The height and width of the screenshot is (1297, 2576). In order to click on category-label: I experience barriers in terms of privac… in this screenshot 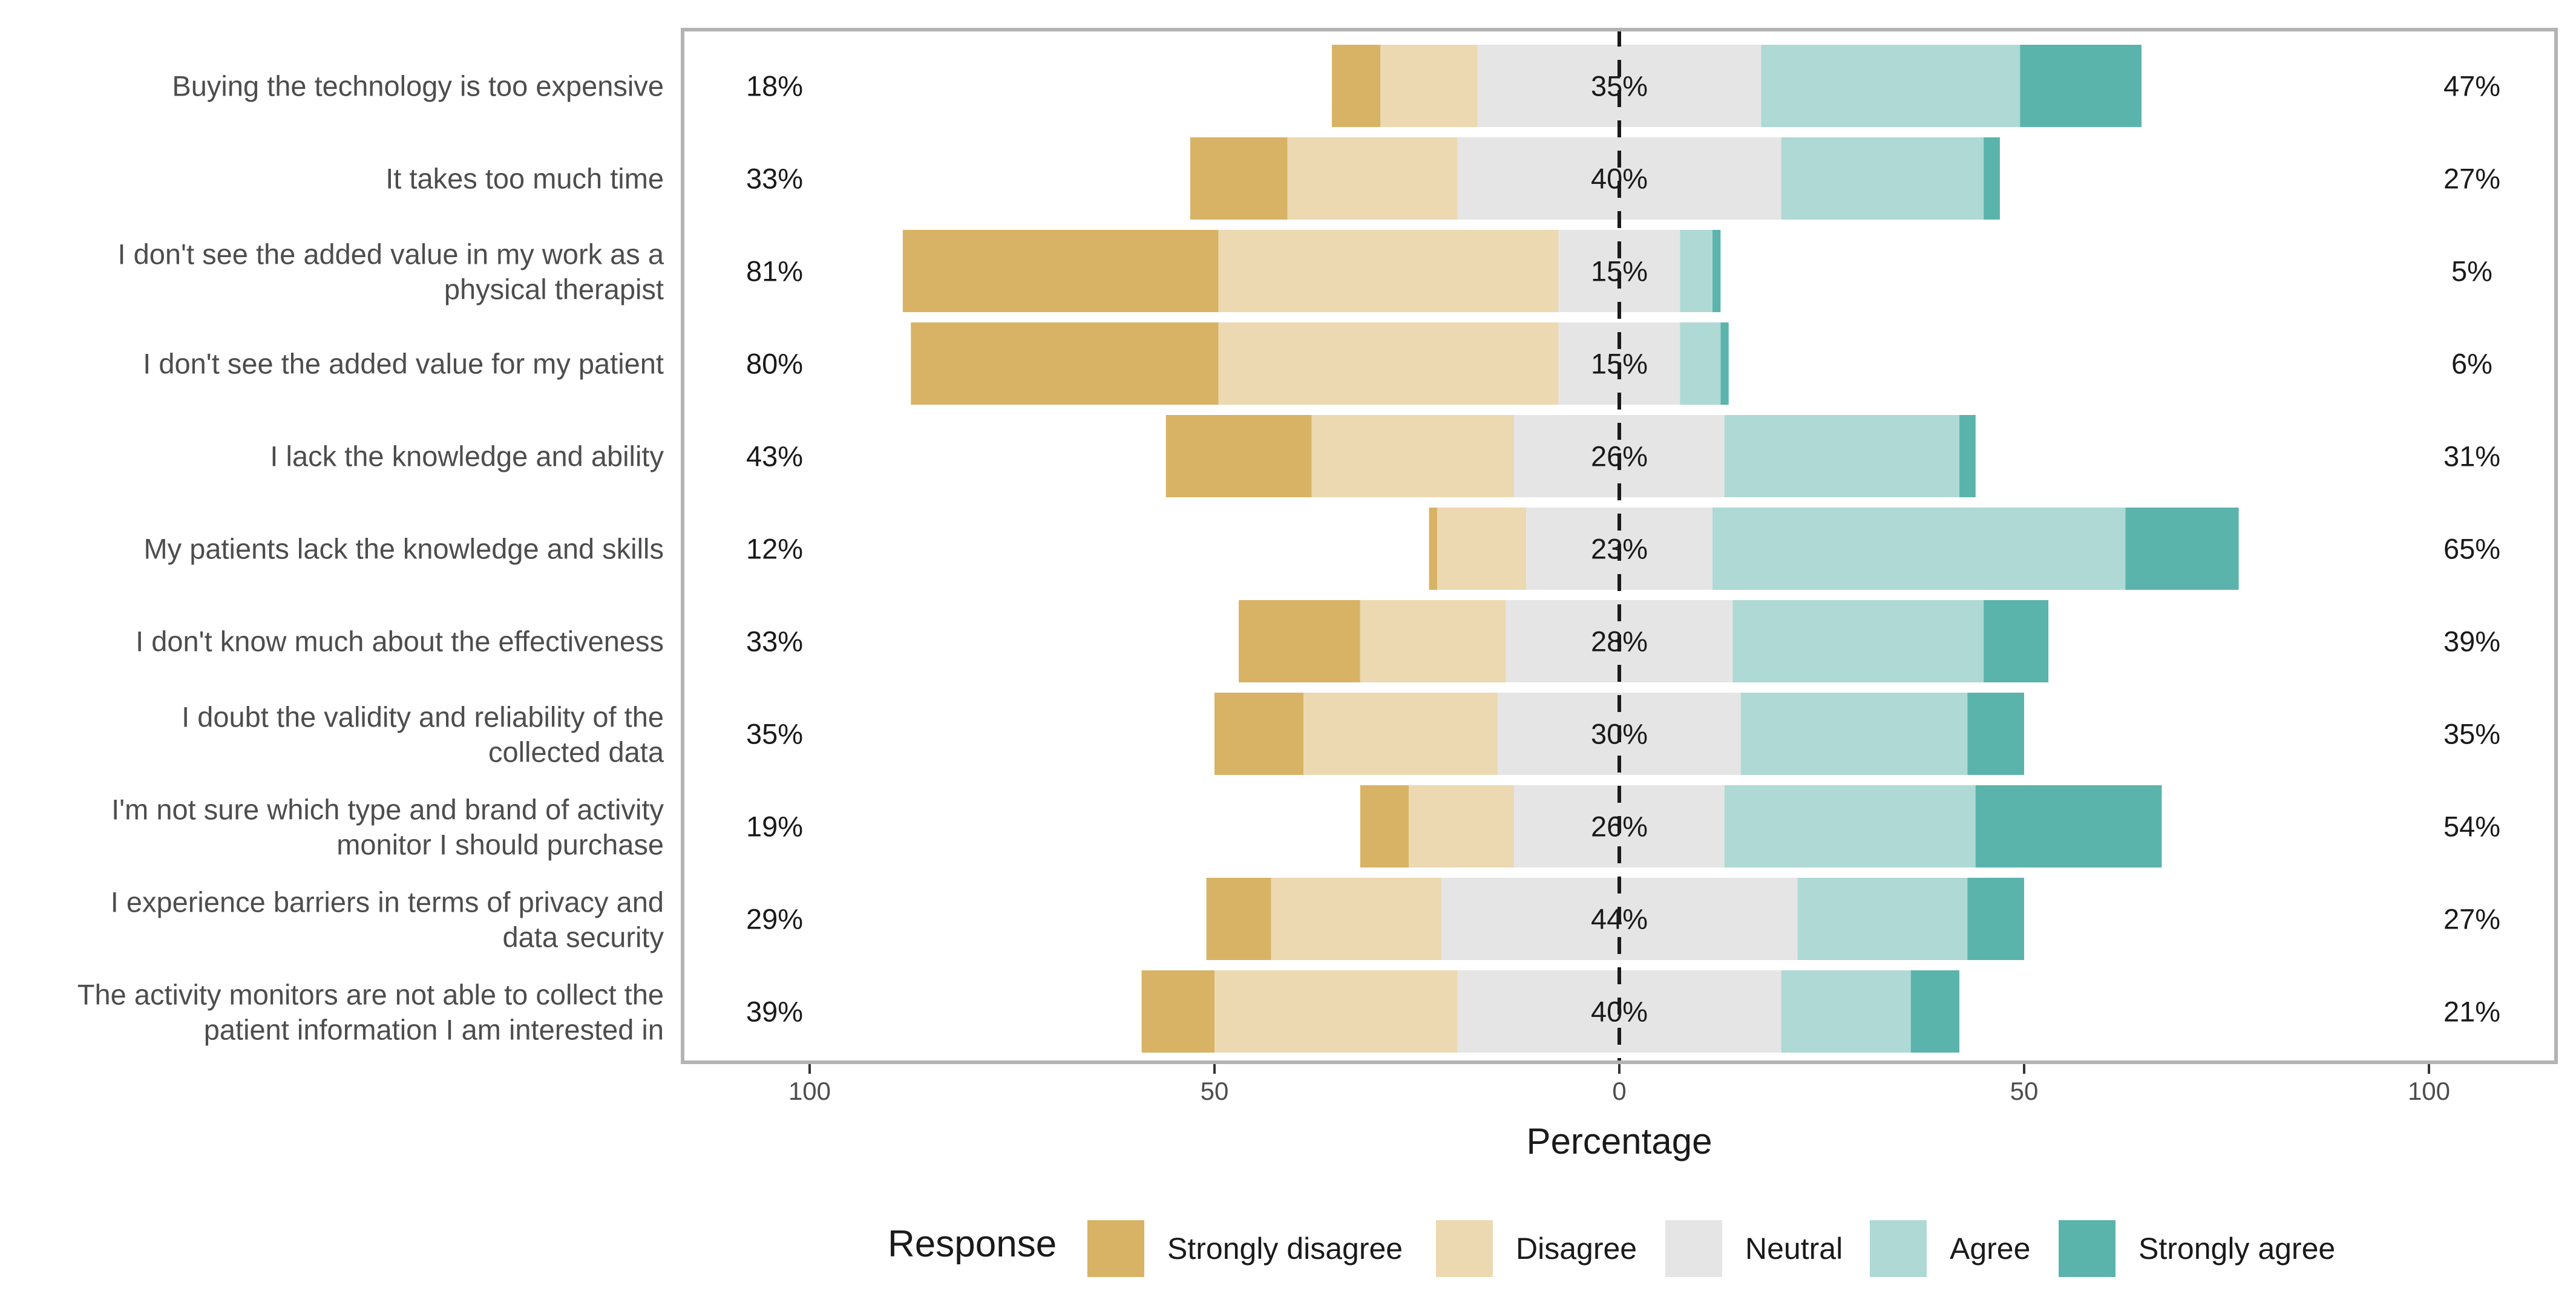, I will do `click(387, 902)`.